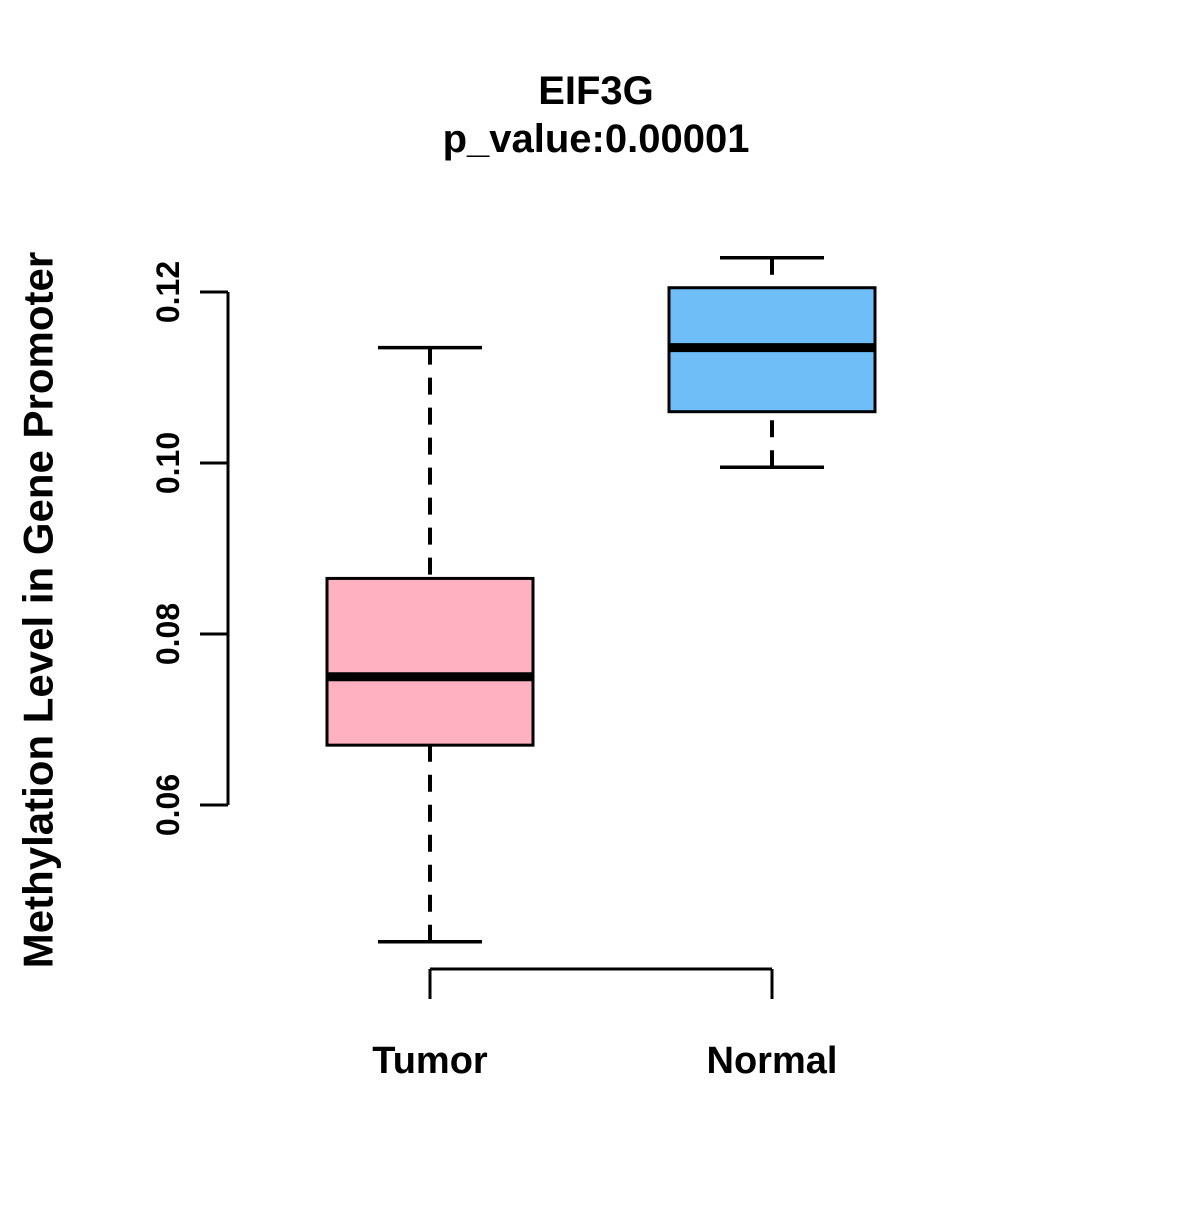  Describe the element at coordinates (596, 139) in the screenshot. I see `chart-subtitle: p_value:0.00001` at that location.